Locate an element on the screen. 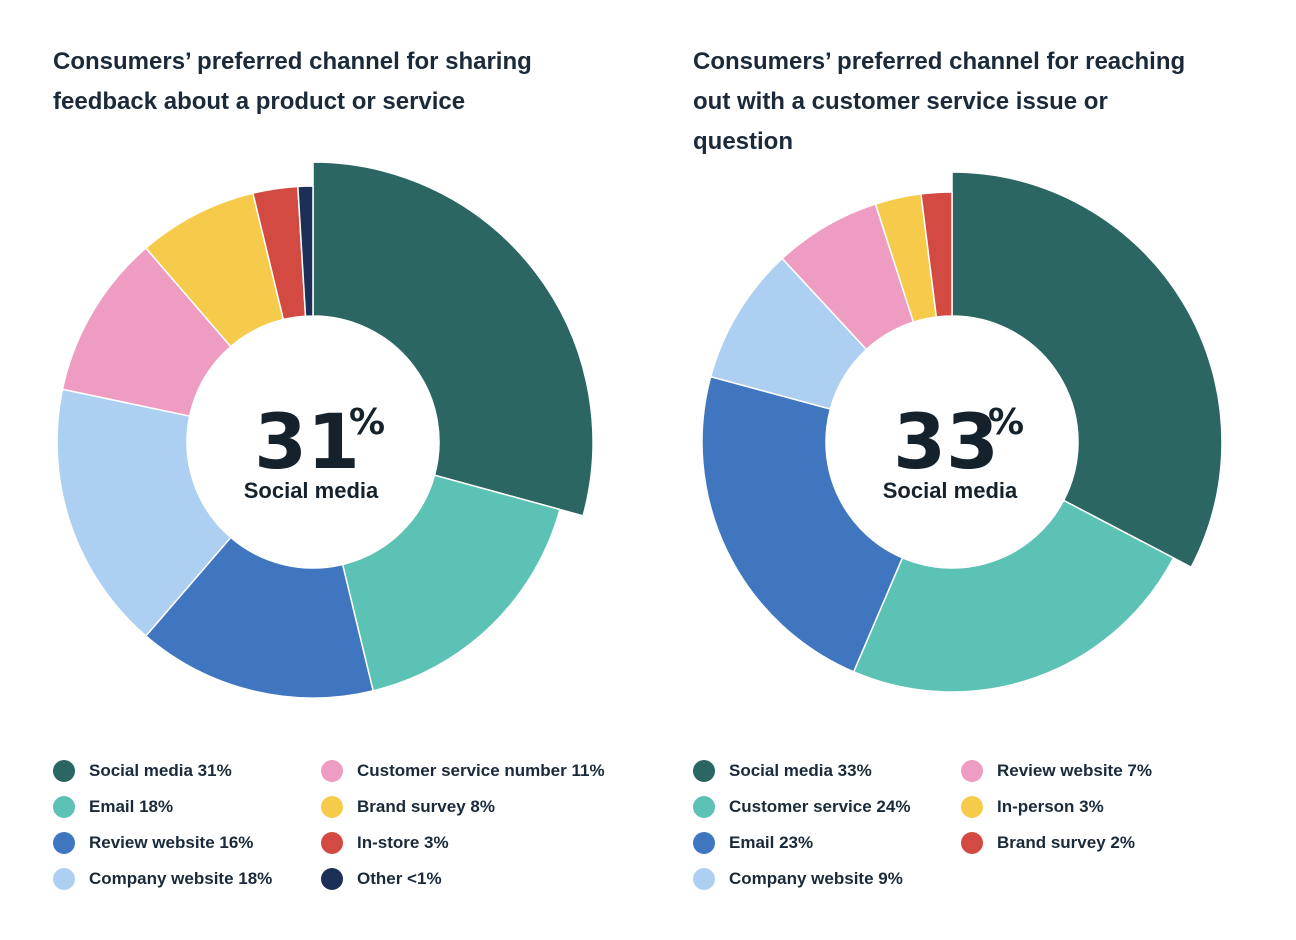 Image resolution: width=1296 pixels, height=940 pixels. legend-label: In-store 3% is located at coordinates (403, 842).